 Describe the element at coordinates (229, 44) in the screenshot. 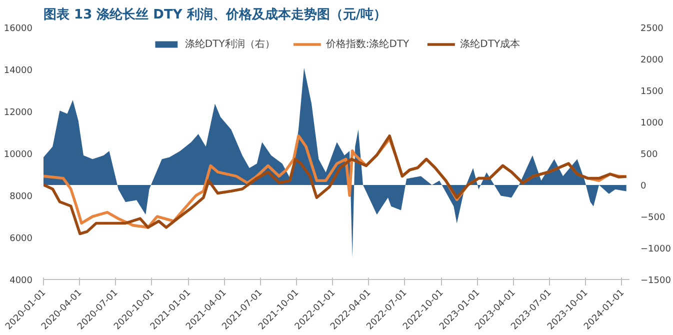

I see `legend-label: 涤纶DTY利润（右）` at that location.